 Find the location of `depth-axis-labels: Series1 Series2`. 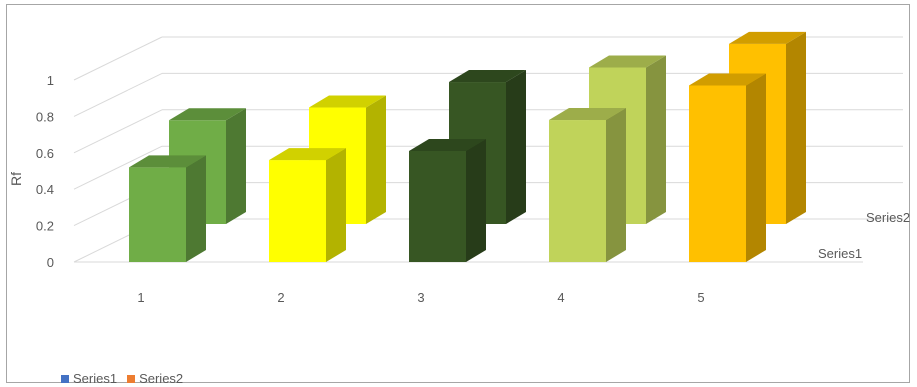

depth-axis-labels: Series1 Series2 is located at coordinates (864, 235).